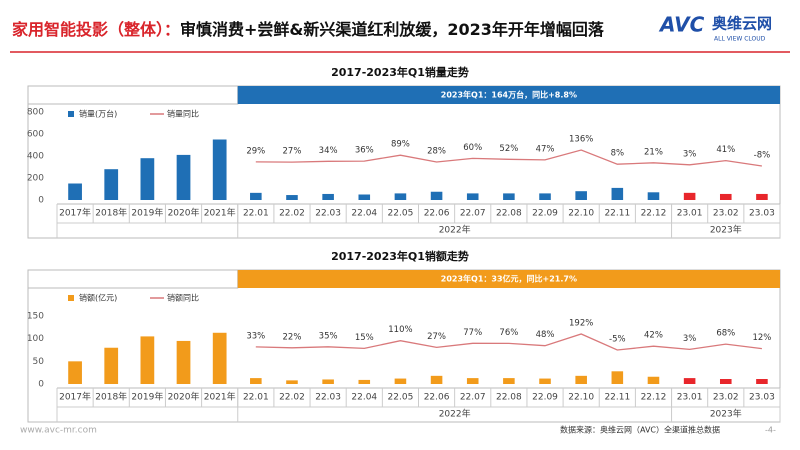 Image resolution: width=800 pixels, height=450 pixels. I want to click on chart-title: 2017-2023年Q1销额走势, so click(400, 256).